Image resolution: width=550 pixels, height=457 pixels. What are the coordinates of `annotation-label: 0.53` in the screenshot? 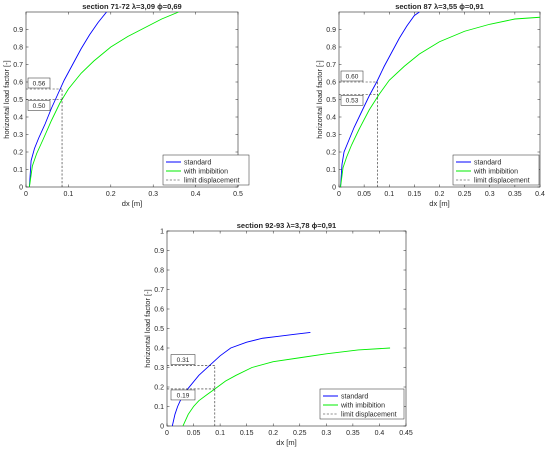 It's located at (352, 101).